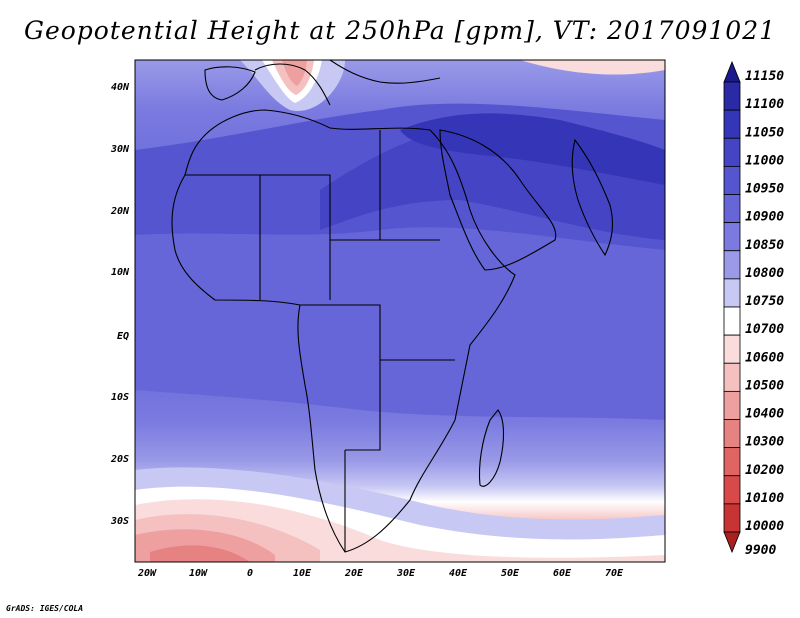 The width and height of the screenshot is (800, 618). What do you see at coordinates (764, 160) in the screenshot?
I see `colorbar-label: 11000` at bounding box center [764, 160].